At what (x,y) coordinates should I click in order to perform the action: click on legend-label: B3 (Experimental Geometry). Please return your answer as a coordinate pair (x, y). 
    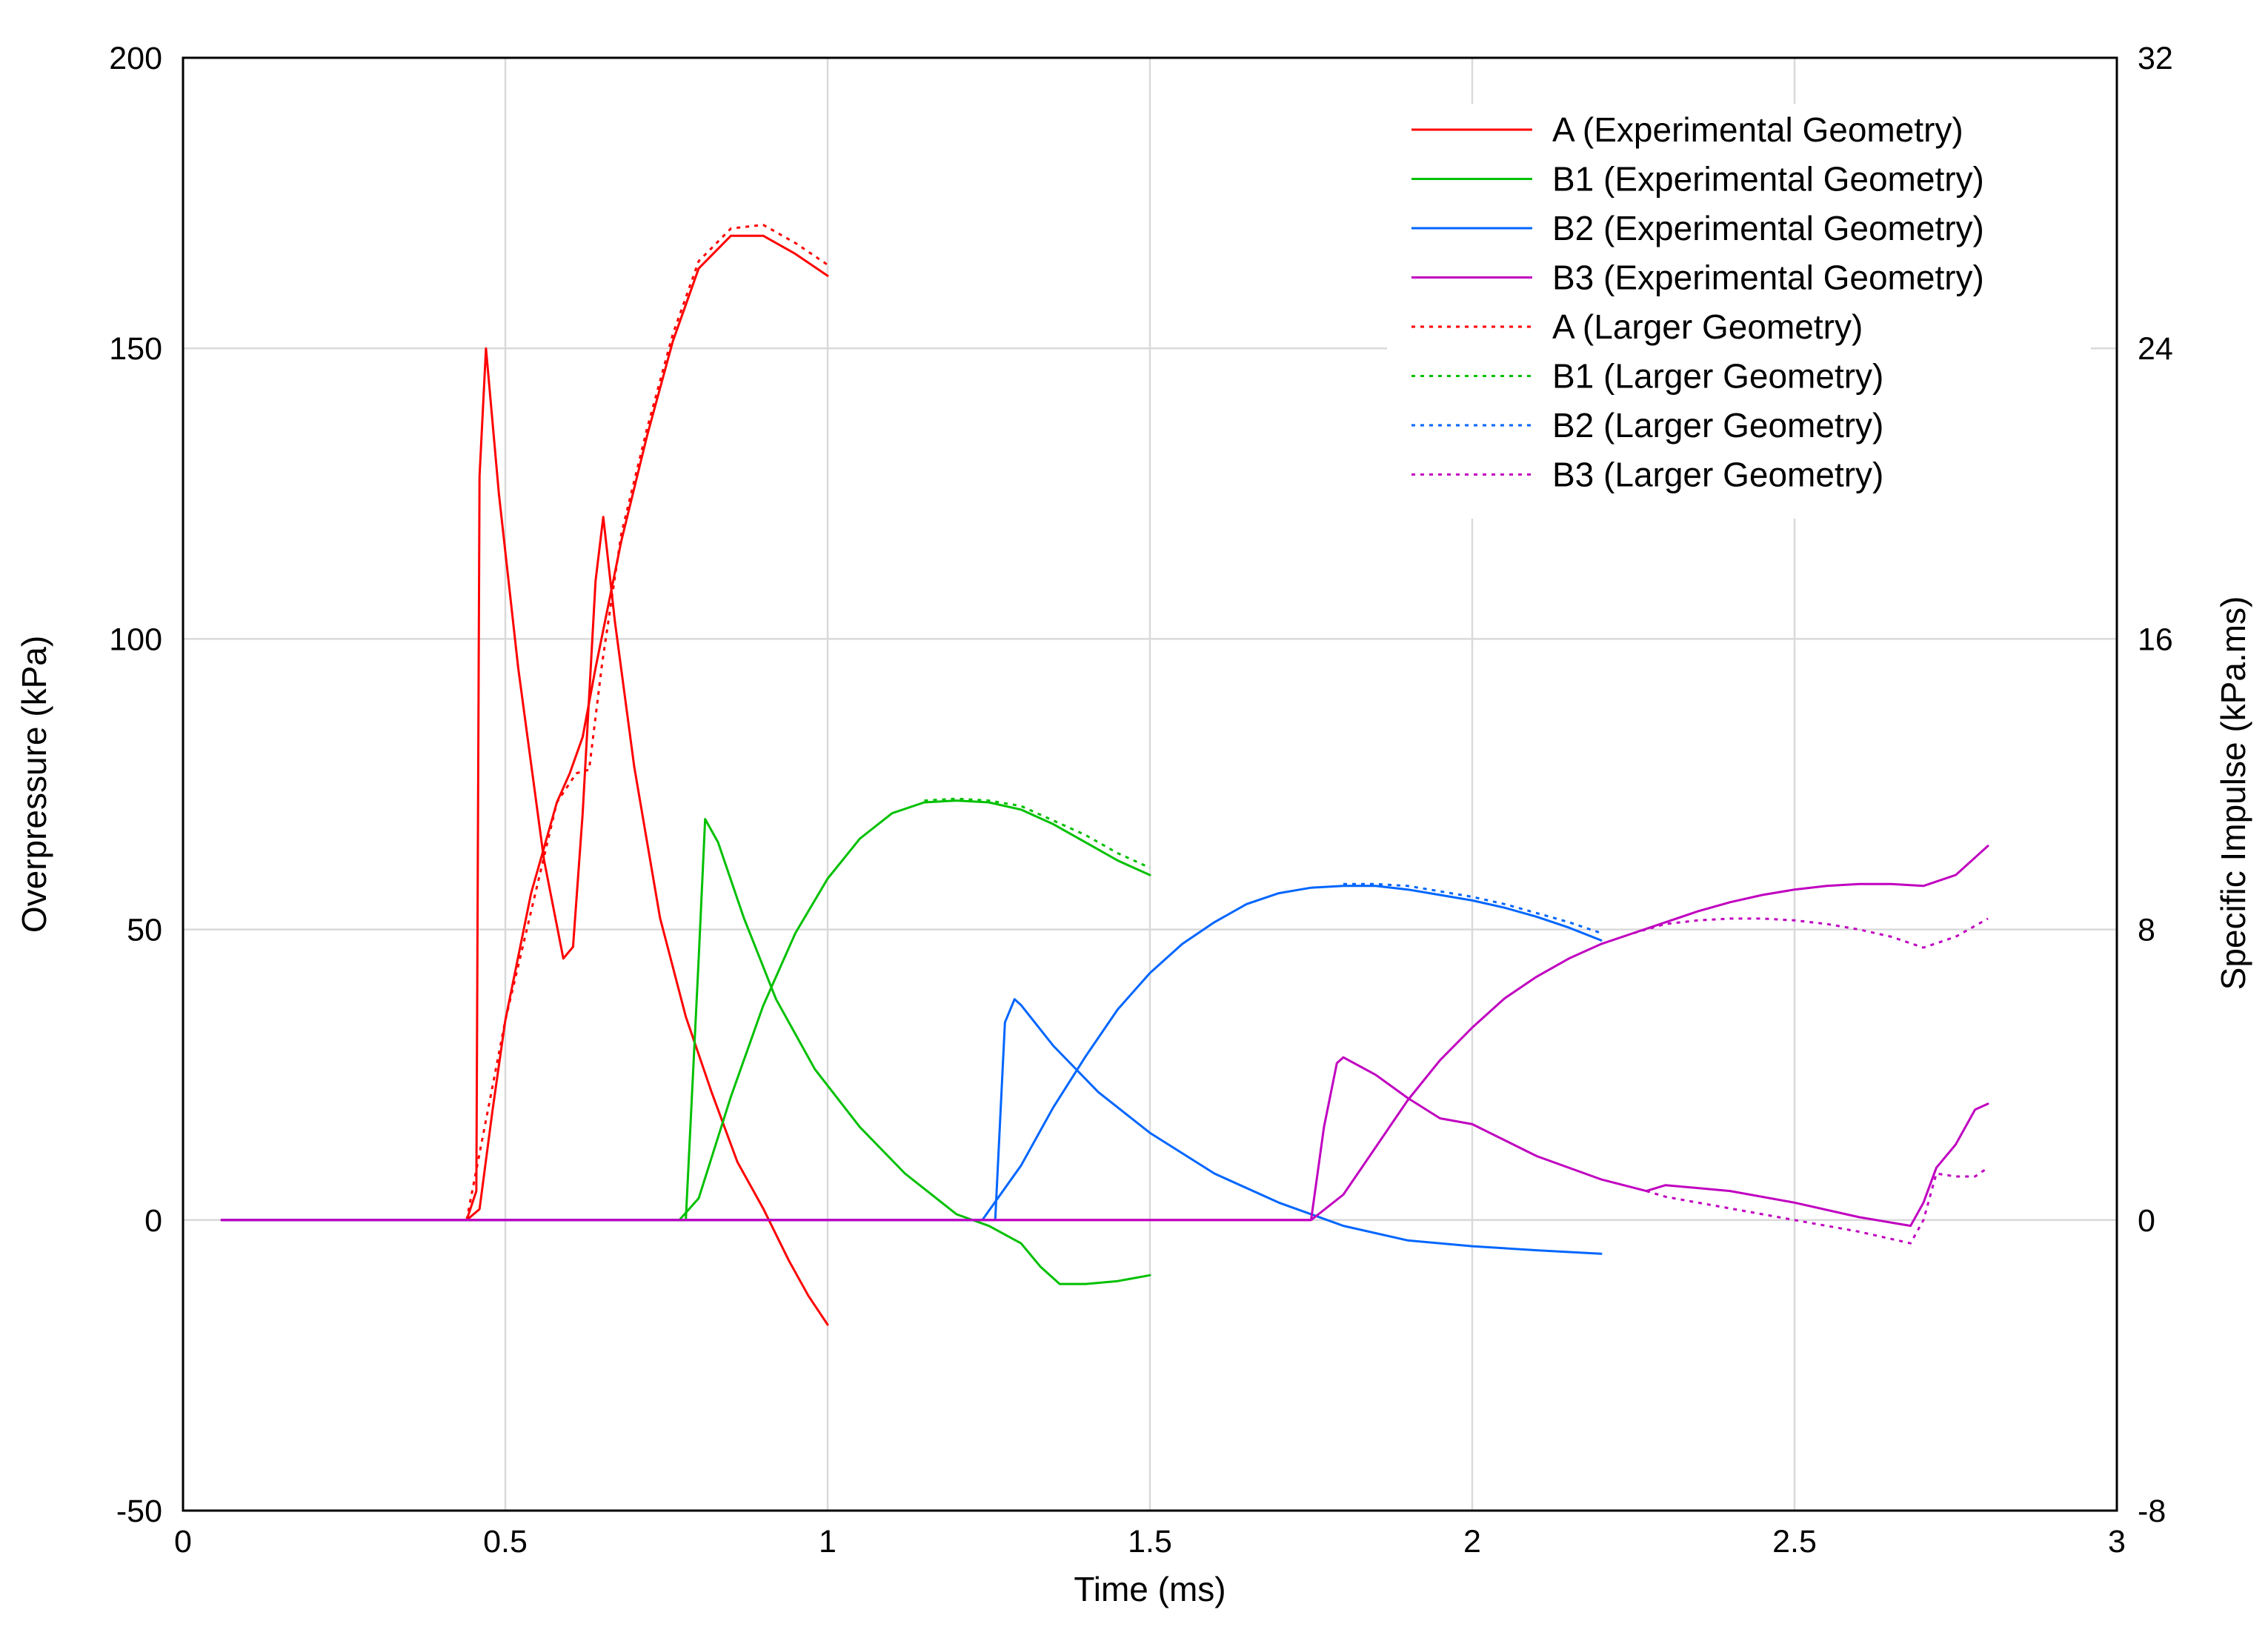
    Looking at the image, I should click on (1768, 278).